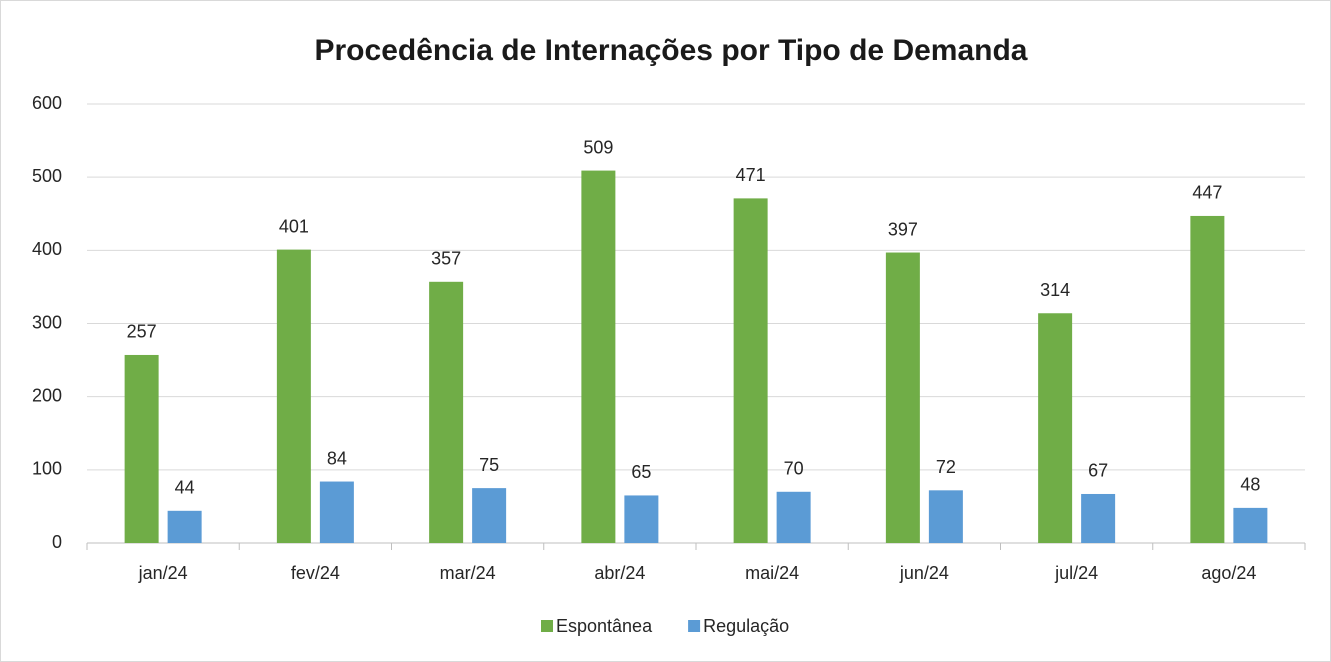  I want to click on x-tick-label: jul/24, so click(1076, 573).